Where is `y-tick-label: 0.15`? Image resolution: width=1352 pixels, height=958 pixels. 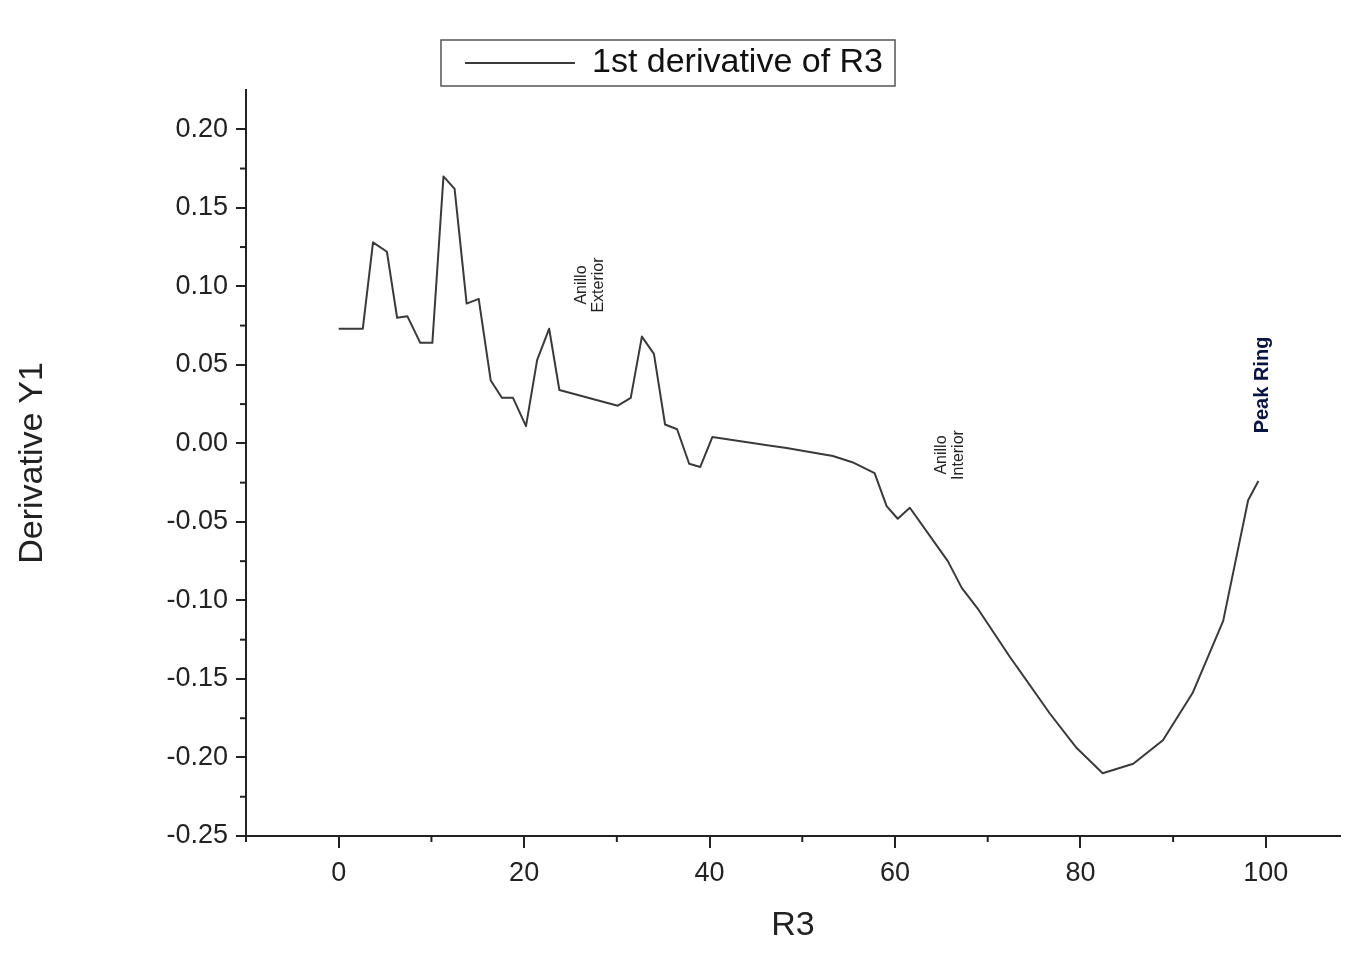 y-tick-label: 0.15 is located at coordinates (201, 206).